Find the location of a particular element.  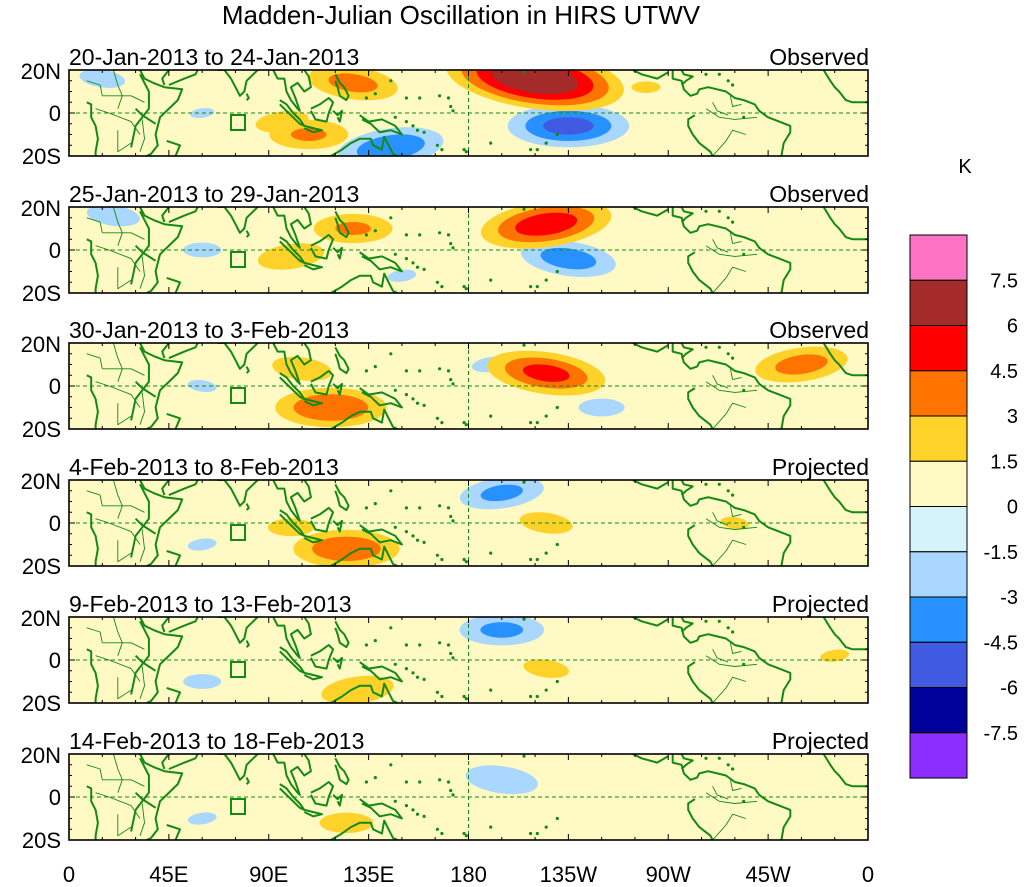

panel-period-label: 14-Feb-2013 to 18-Feb-2013 is located at coordinates (216, 741).